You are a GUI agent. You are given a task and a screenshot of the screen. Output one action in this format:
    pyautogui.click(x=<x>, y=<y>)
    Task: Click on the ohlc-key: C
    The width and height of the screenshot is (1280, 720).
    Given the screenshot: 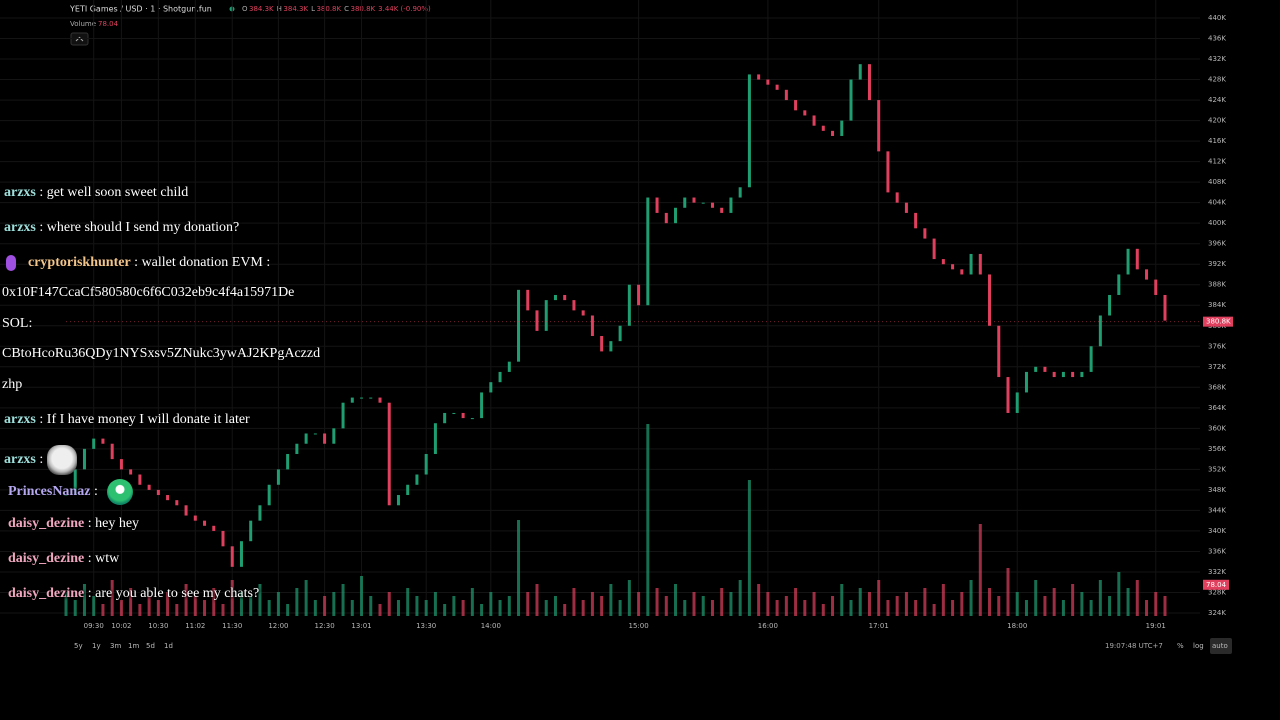 What is the action you would take?
    pyautogui.click(x=346, y=9)
    